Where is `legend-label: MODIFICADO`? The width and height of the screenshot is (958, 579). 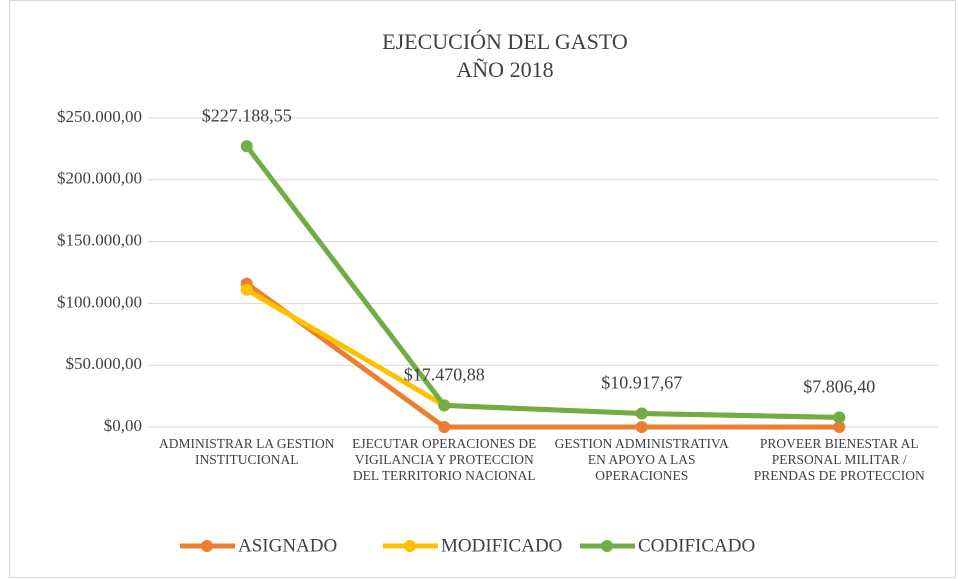 legend-label: MODIFICADO is located at coordinates (501, 545).